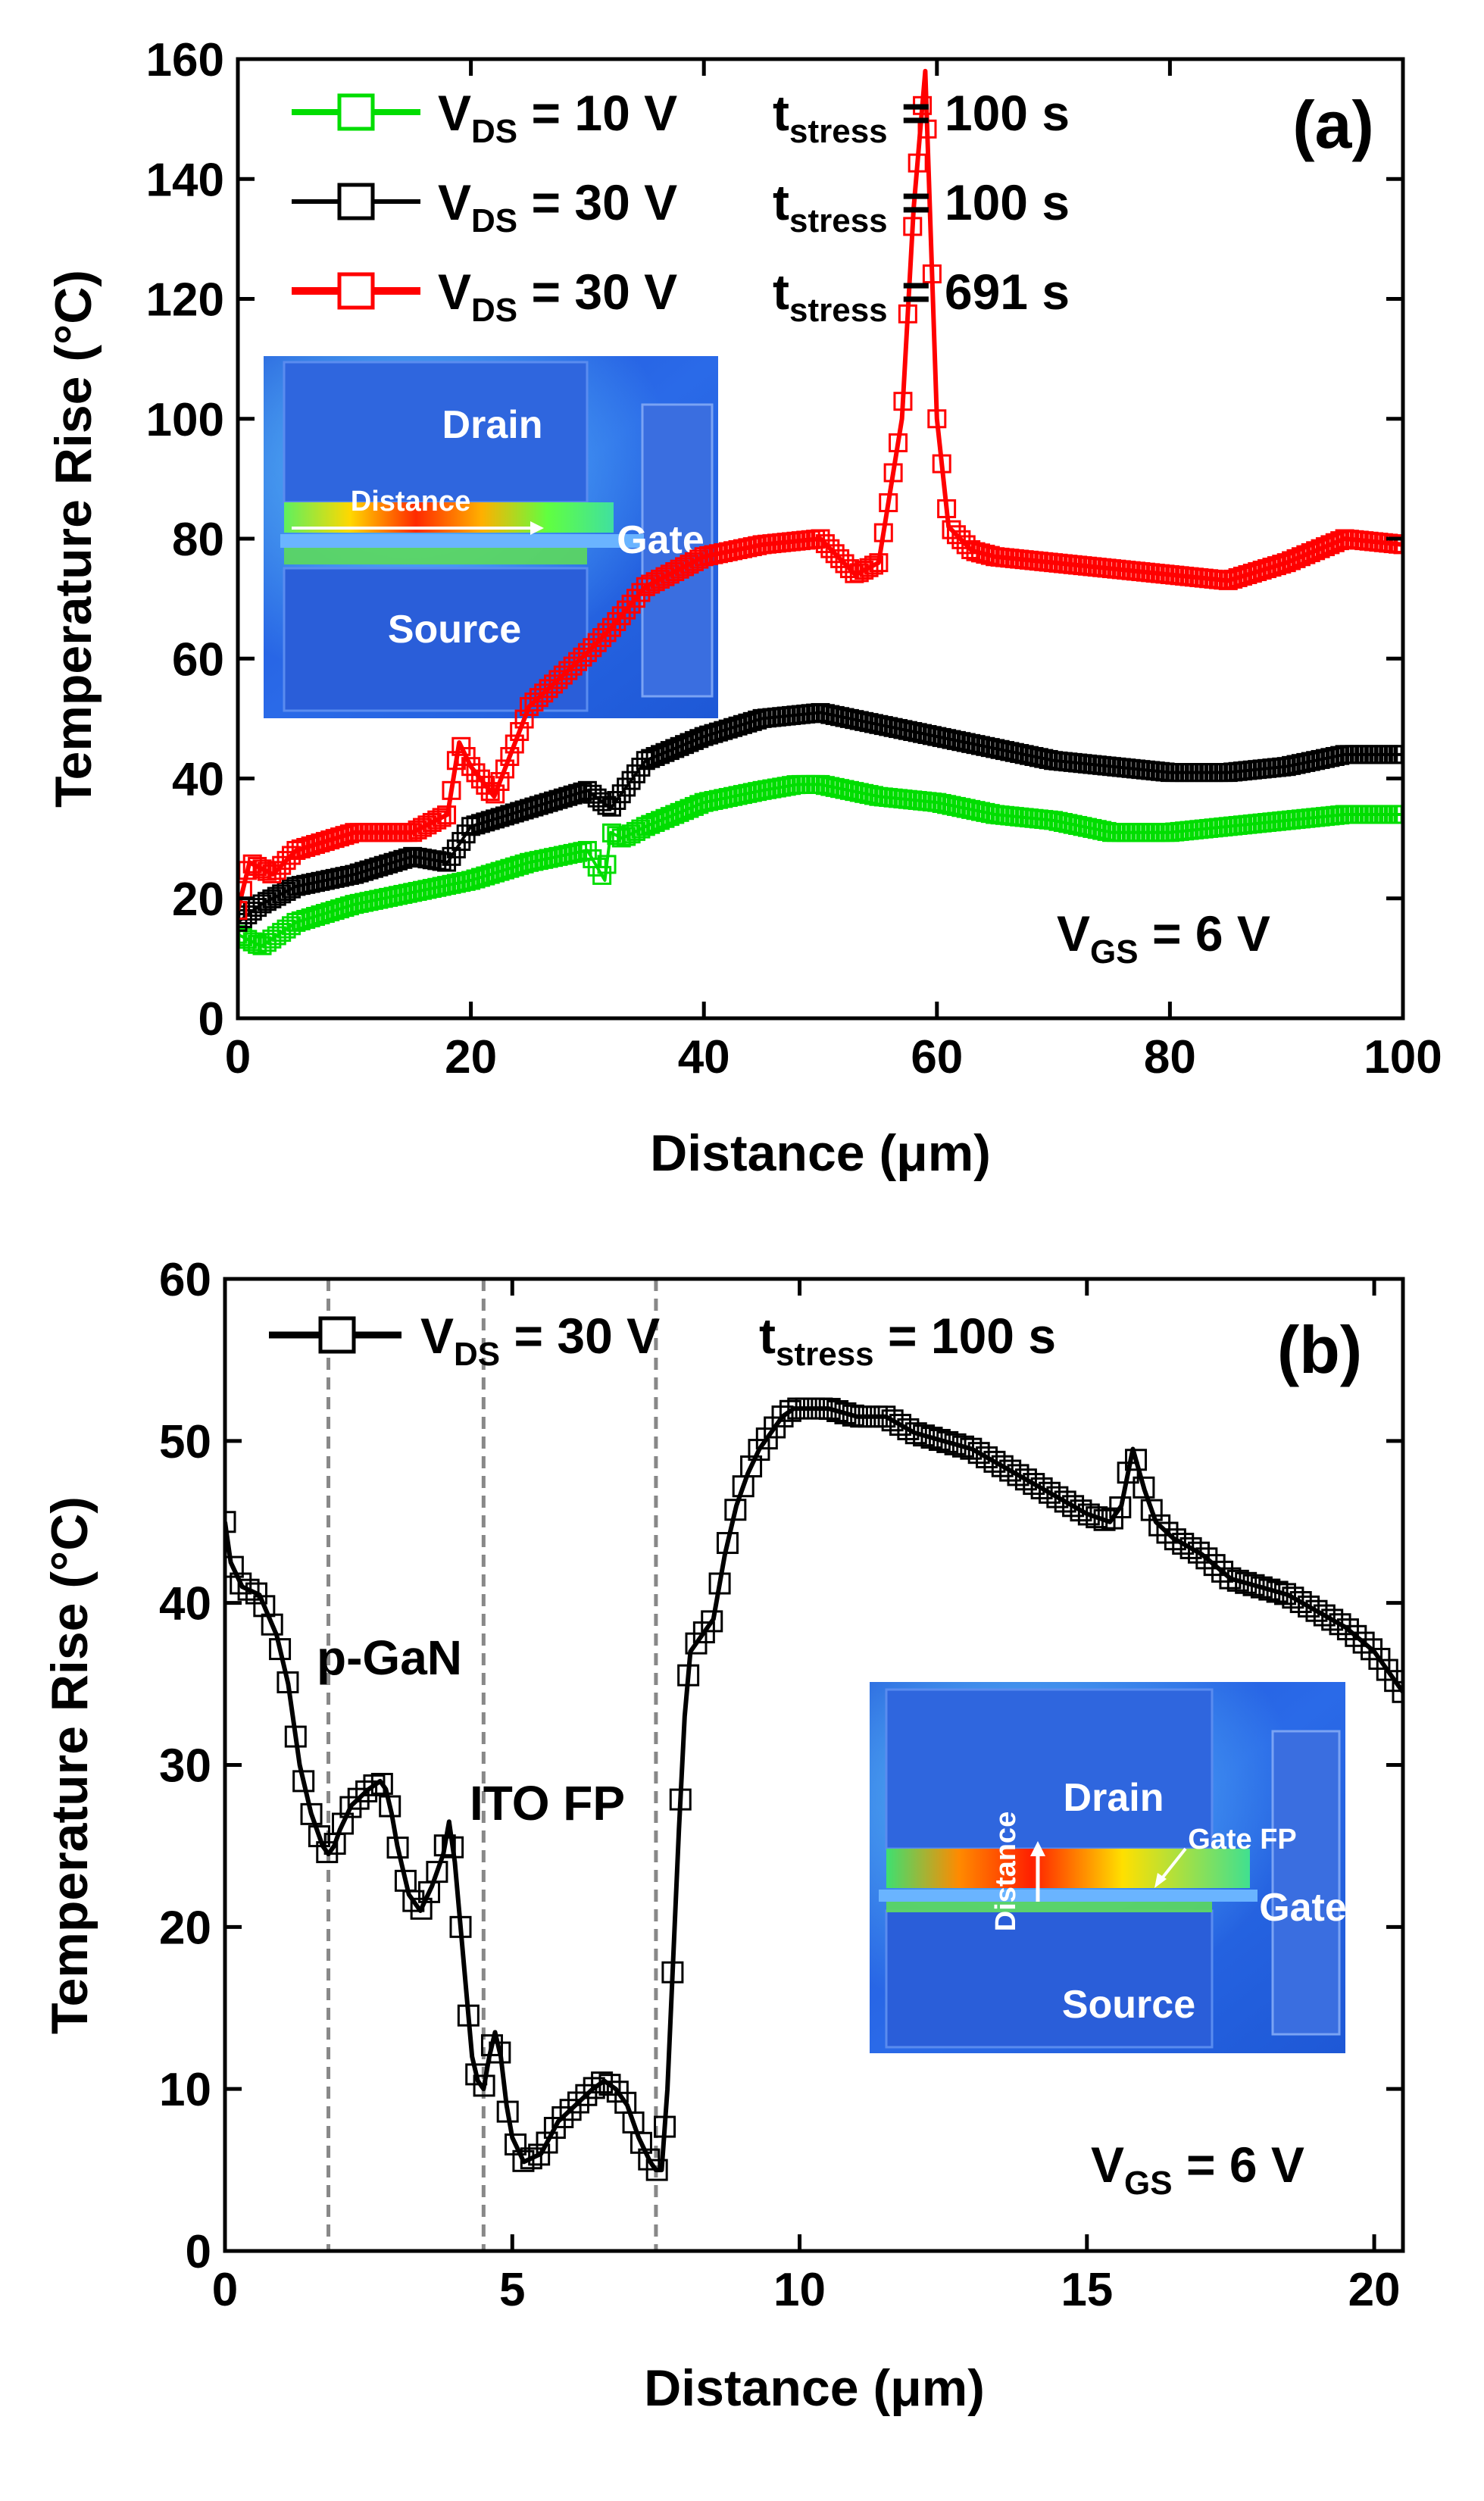  What do you see at coordinates (754, 117) in the screenshot?
I see `svg-text: VDS = 10 V tstress = 100 s` at bounding box center [754, 117].